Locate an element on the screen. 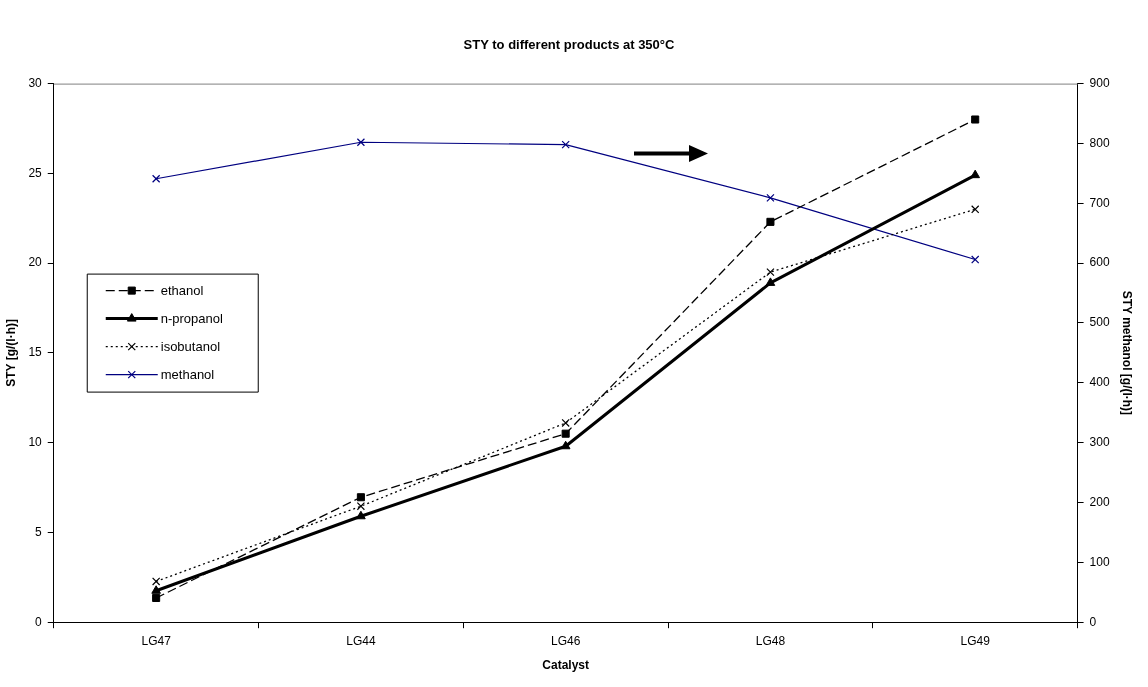  y2-tick-label: 0 is located at coordinates (1093, 621).